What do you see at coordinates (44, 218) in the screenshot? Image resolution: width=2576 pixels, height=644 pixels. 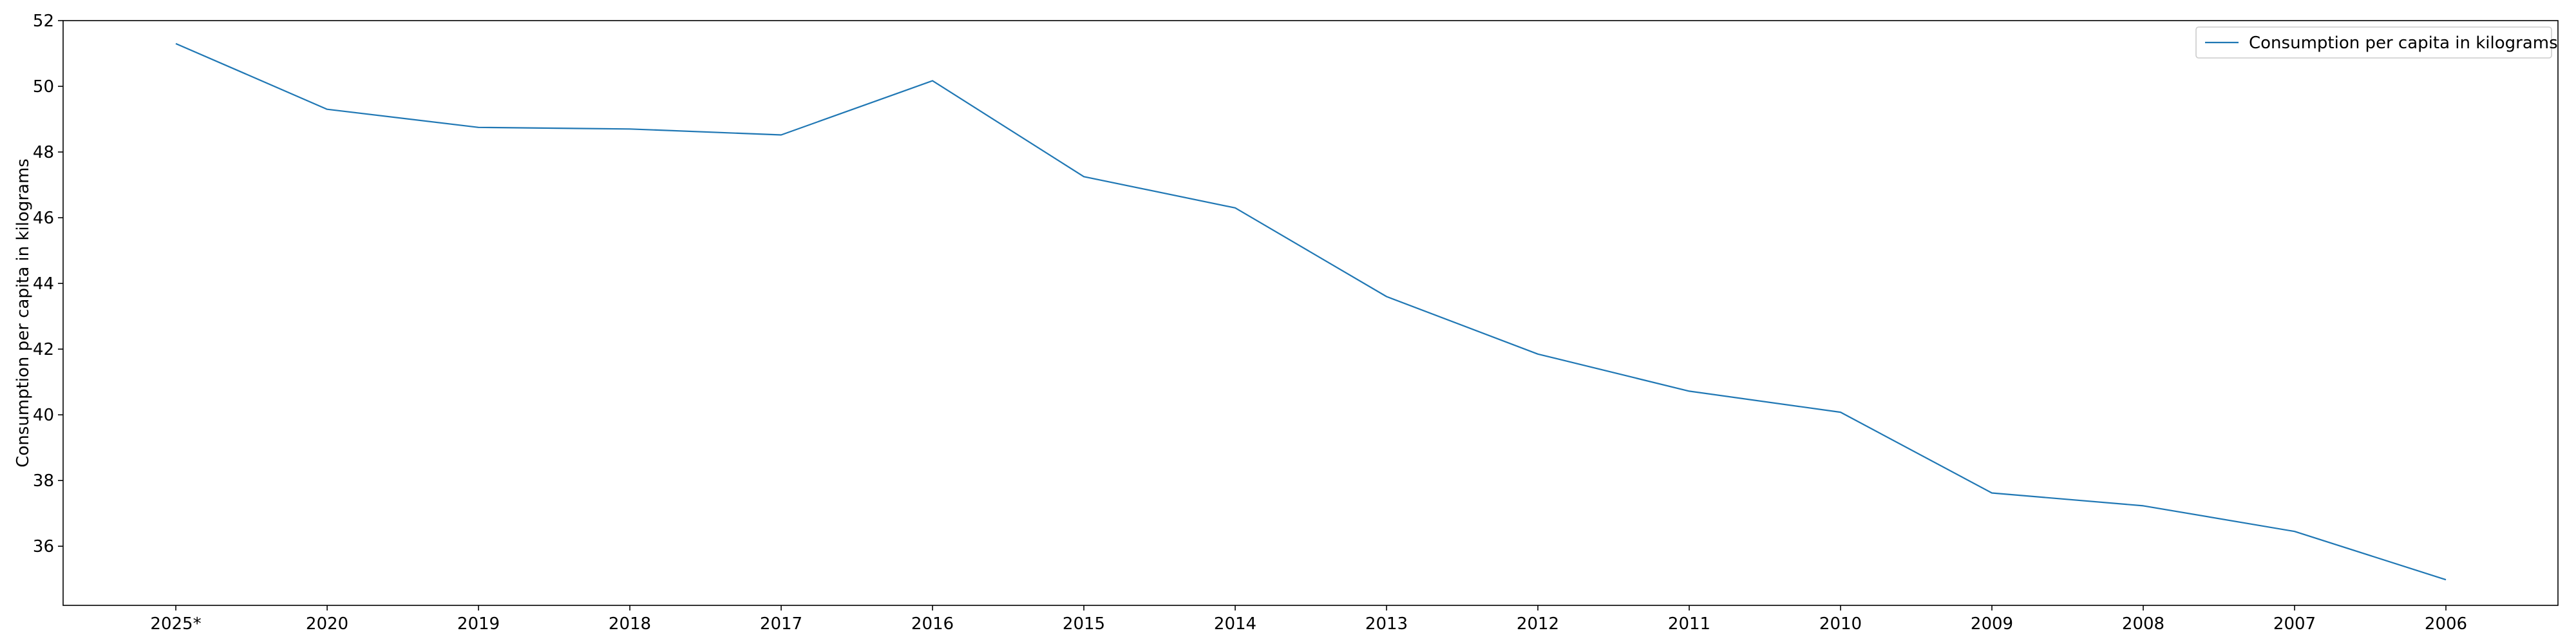 I see `y-tick-label: 46` at bounding box center [44, 218].